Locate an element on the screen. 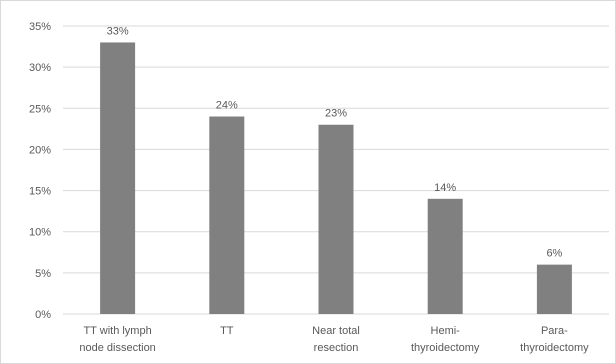  x-category-label-line: TT with lymph is located at coordinates (117, 331).